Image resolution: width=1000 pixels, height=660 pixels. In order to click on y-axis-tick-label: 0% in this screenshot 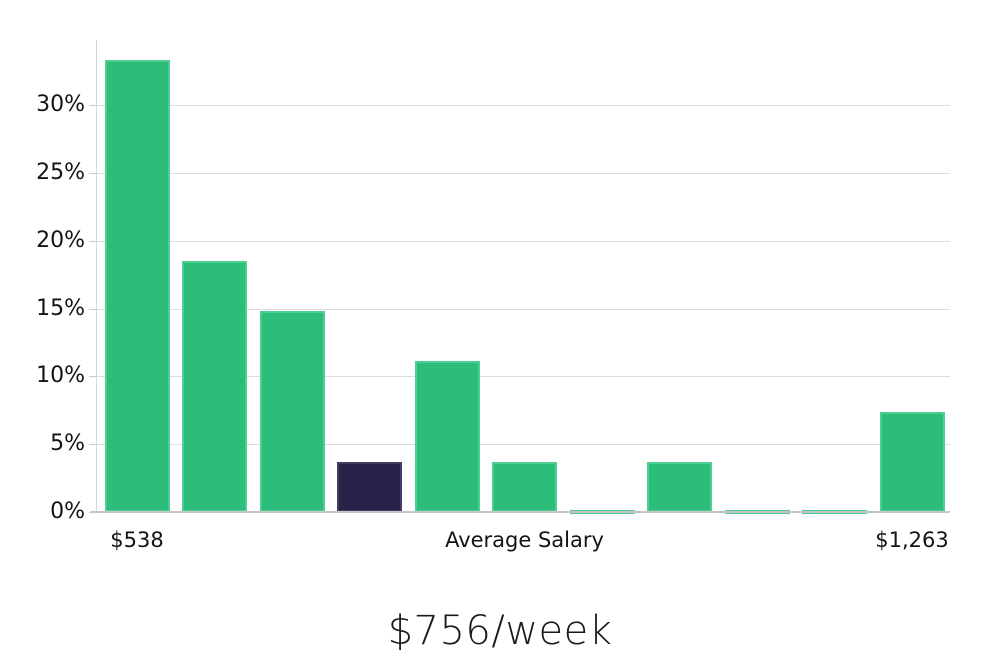, I will do `click(67, 511)`.